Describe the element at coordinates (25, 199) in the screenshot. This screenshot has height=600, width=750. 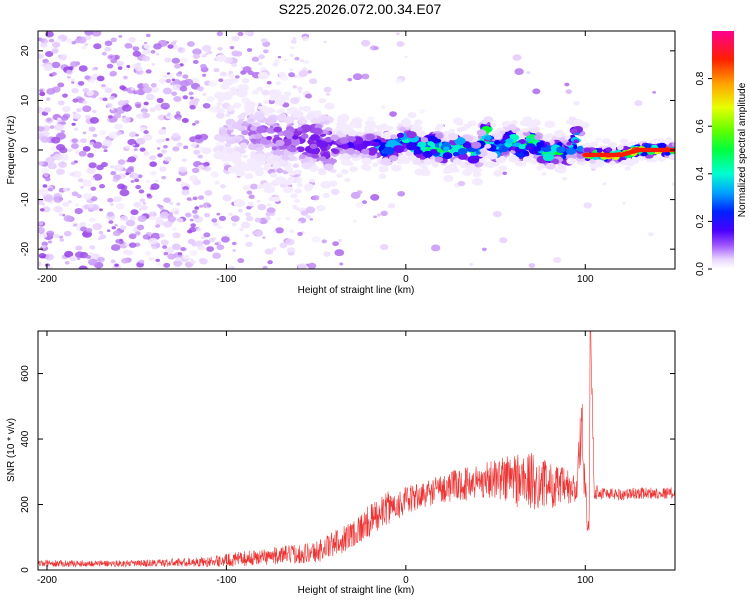
I see `y-tick-label: -10` at that location.